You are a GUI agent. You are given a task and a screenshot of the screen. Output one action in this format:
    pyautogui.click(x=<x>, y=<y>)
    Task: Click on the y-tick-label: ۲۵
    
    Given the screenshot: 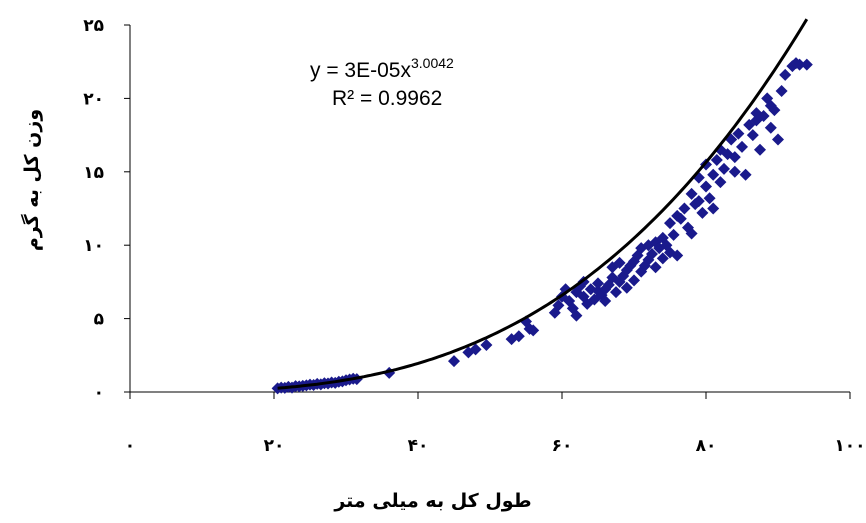 What is the action you would take?
    pyautogui.click(x=93, y=26)
    